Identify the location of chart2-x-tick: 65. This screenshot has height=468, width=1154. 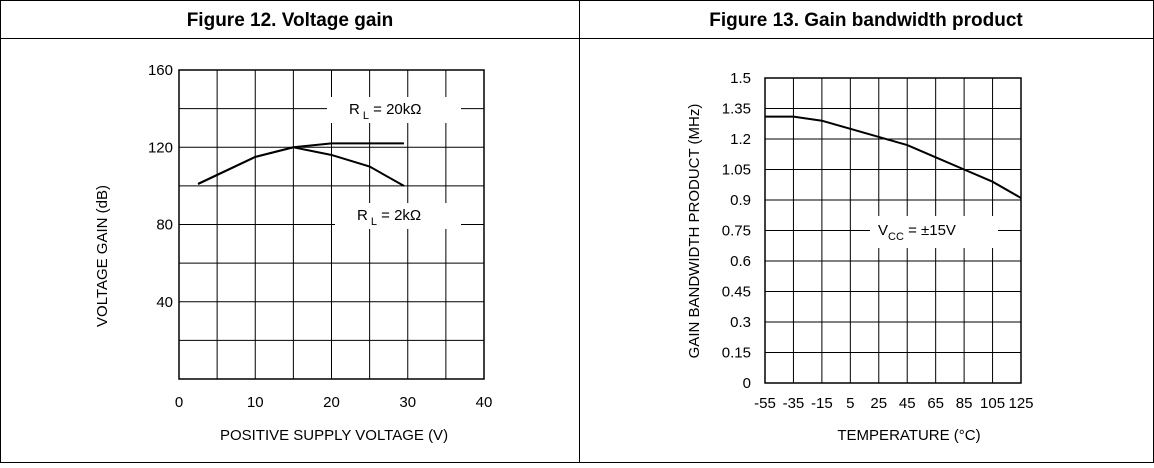
(935, 403).